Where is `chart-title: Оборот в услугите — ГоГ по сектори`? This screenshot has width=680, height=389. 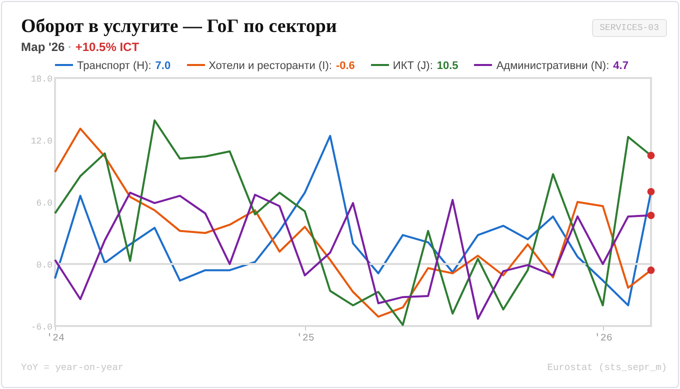
chart-title: Оборот в услугите — ГоГ по сектори is located at coordinates (179, 27).